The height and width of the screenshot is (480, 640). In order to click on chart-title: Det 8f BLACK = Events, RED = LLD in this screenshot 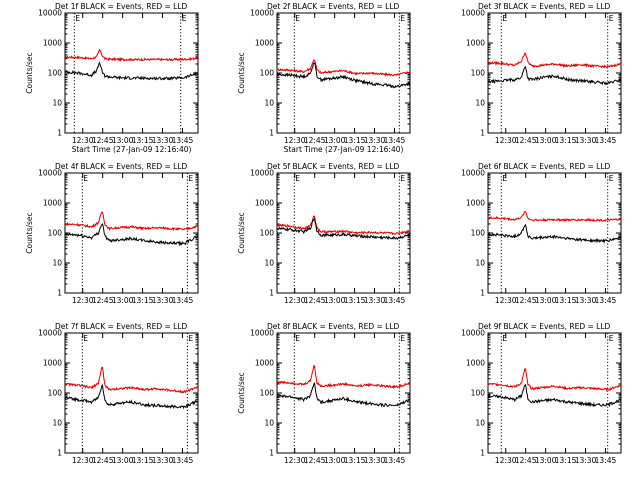, I will do `click(333, 326)`.